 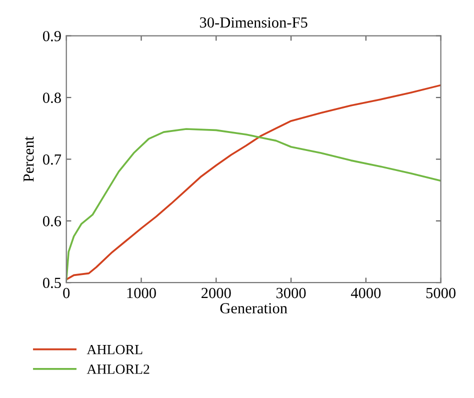 What do you see at coordinates (52, 221) in the screenshot?
I see `y-tick-label: 0.6` at bounding box center [52, 221].